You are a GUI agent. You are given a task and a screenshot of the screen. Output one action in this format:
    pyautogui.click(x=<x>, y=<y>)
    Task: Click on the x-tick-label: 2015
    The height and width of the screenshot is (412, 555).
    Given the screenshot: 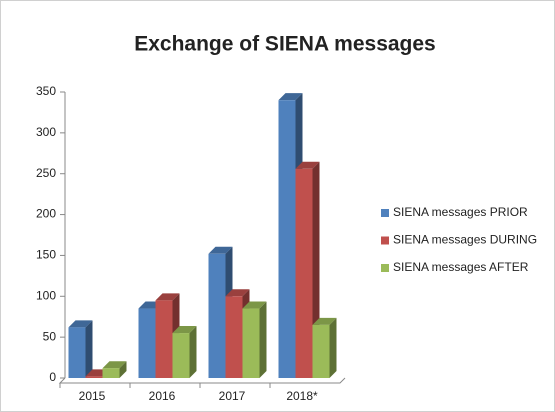 What is the action you would take?
    pyautogui.click(x=92, y=396)
    